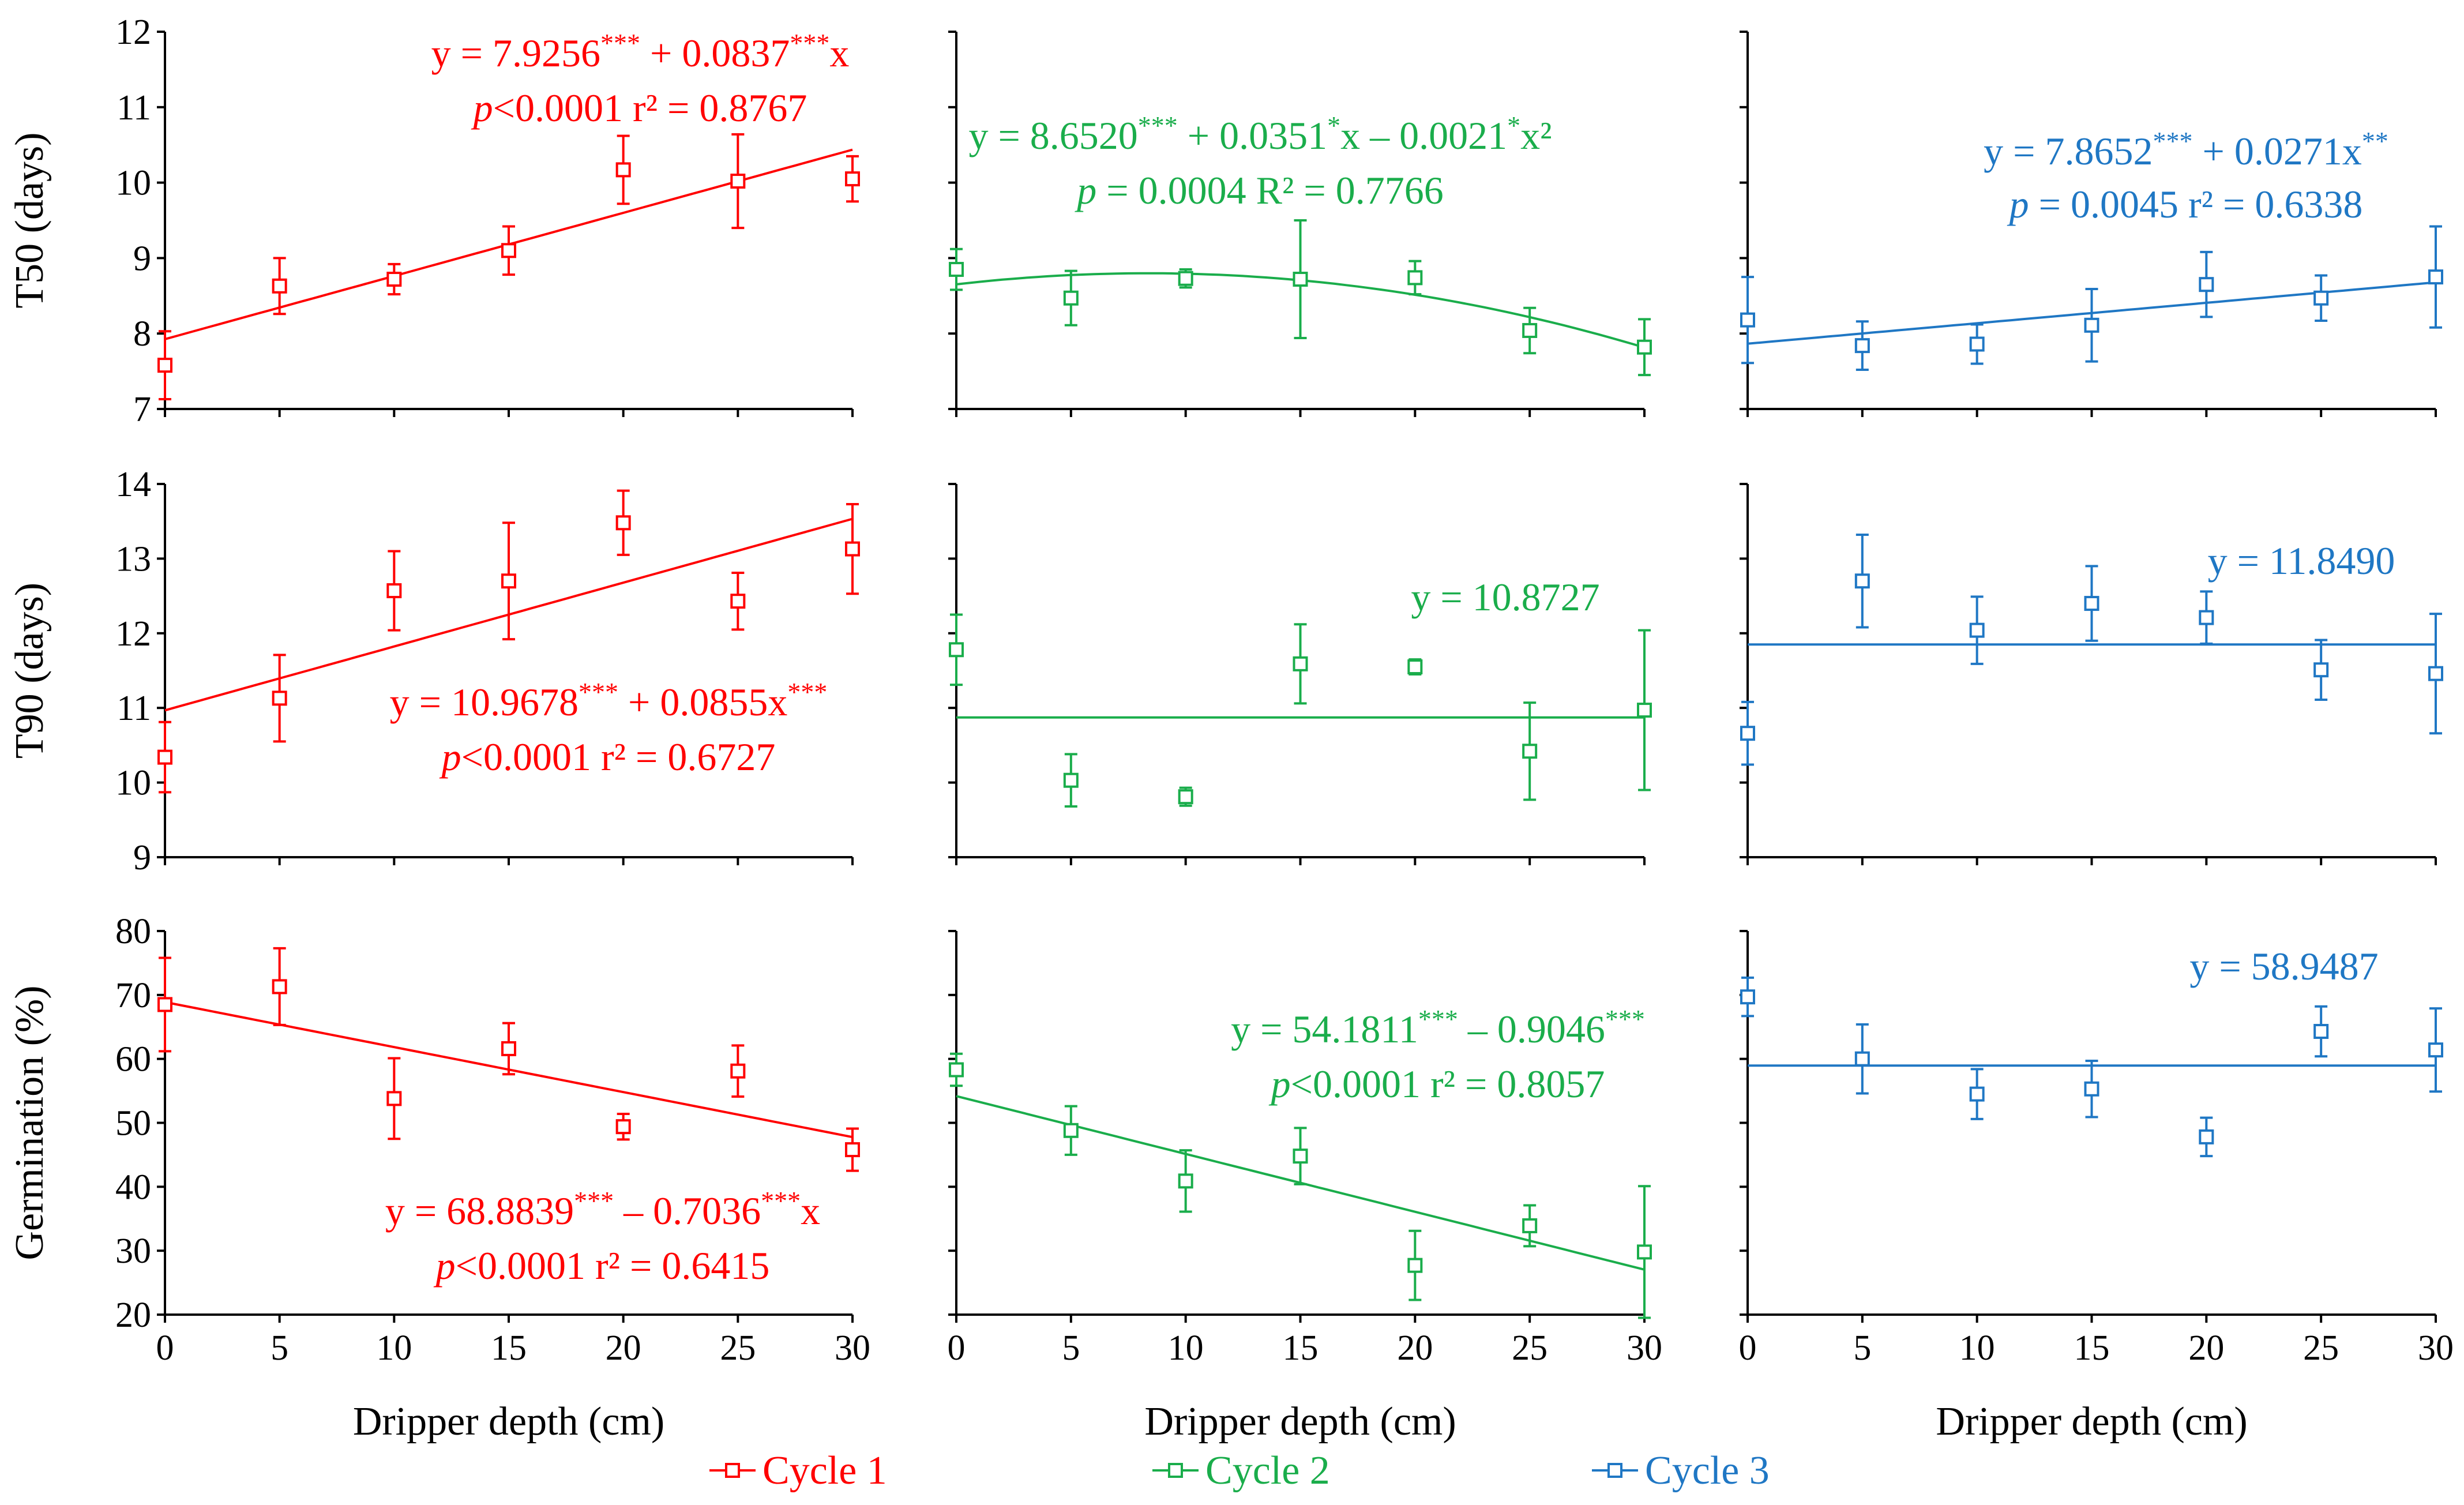  I want to click on fit-equation: p<0.0001 r² = 0.6415, so click(602, 1266).